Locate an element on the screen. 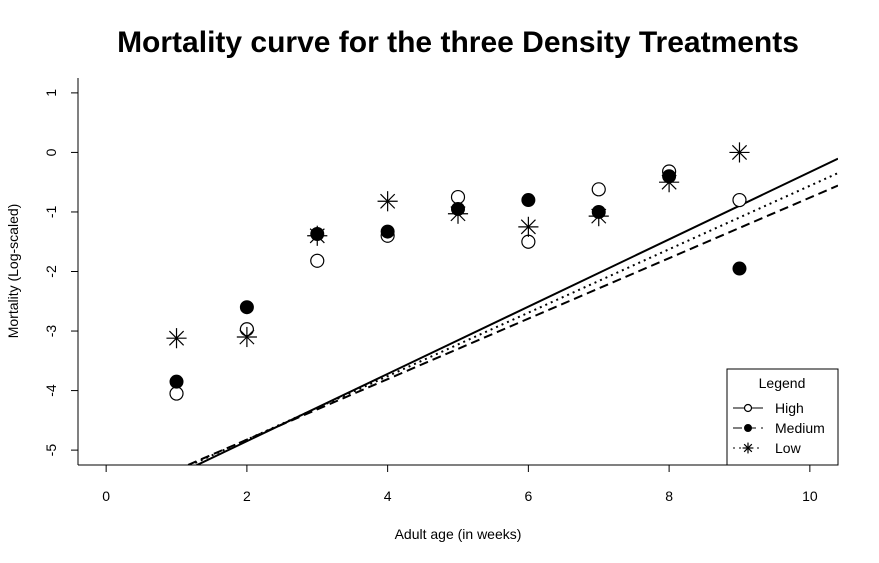 The height and width of the screenshot is (563, 879). legend: Legend High Medium Low is located at coordinates (782, 417).